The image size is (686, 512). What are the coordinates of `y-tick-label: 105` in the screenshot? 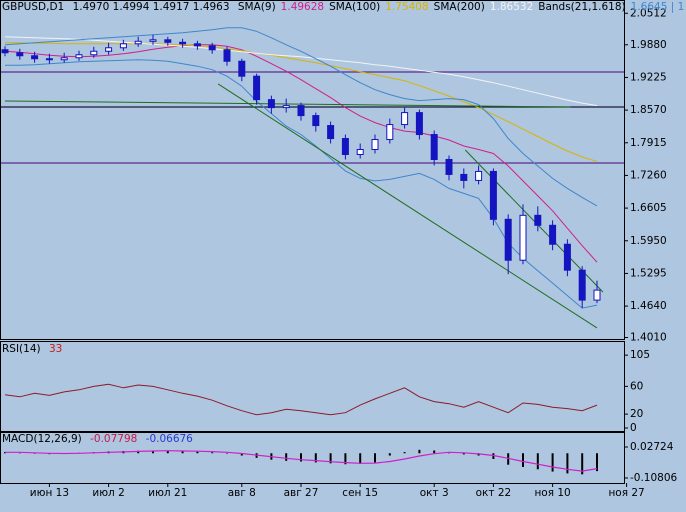 It's located at (640, 355).